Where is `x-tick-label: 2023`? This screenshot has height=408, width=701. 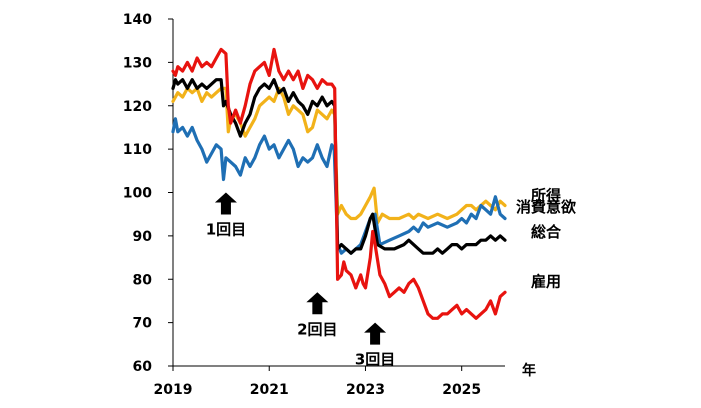 x-tick-label: 2023 is located at coordinates (365, 390).